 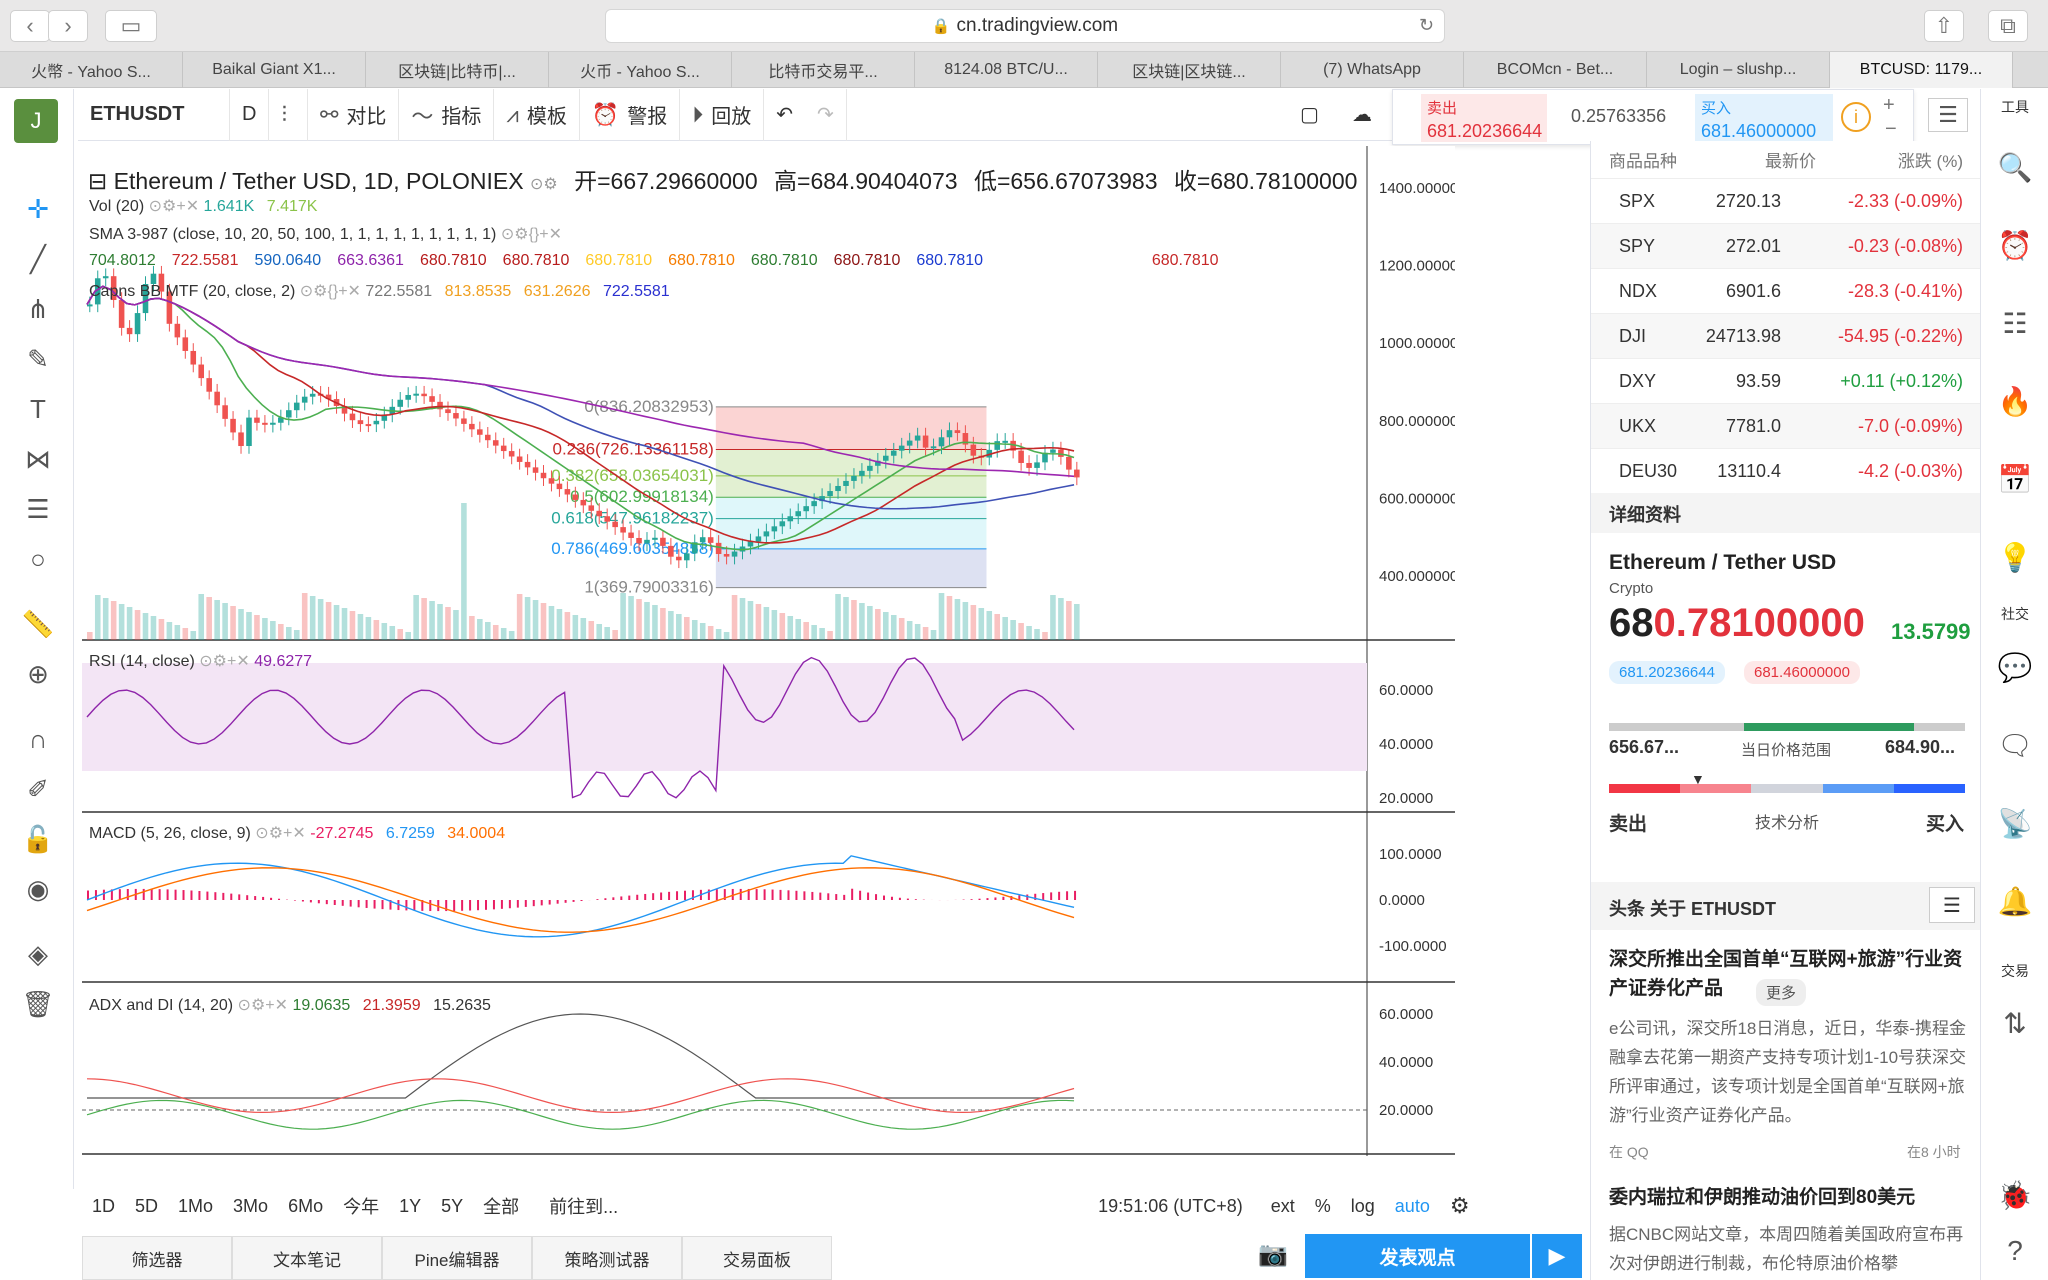 What do you see at coordinates (1856, 117) in the screenshot?
I see `info-icon: i` at bounding box center [1856, 117].